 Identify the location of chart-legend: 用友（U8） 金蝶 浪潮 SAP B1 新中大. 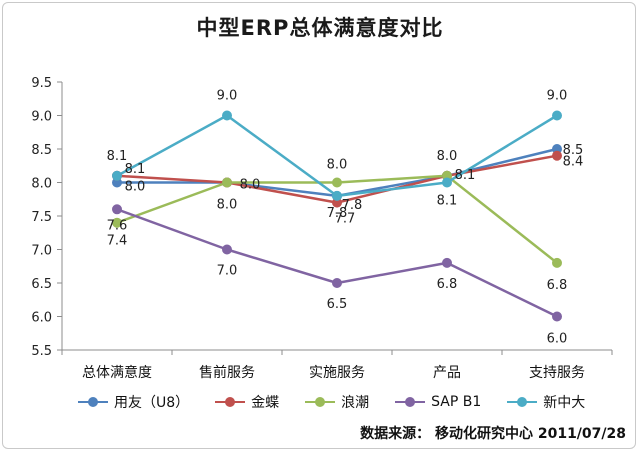
(344, 402).